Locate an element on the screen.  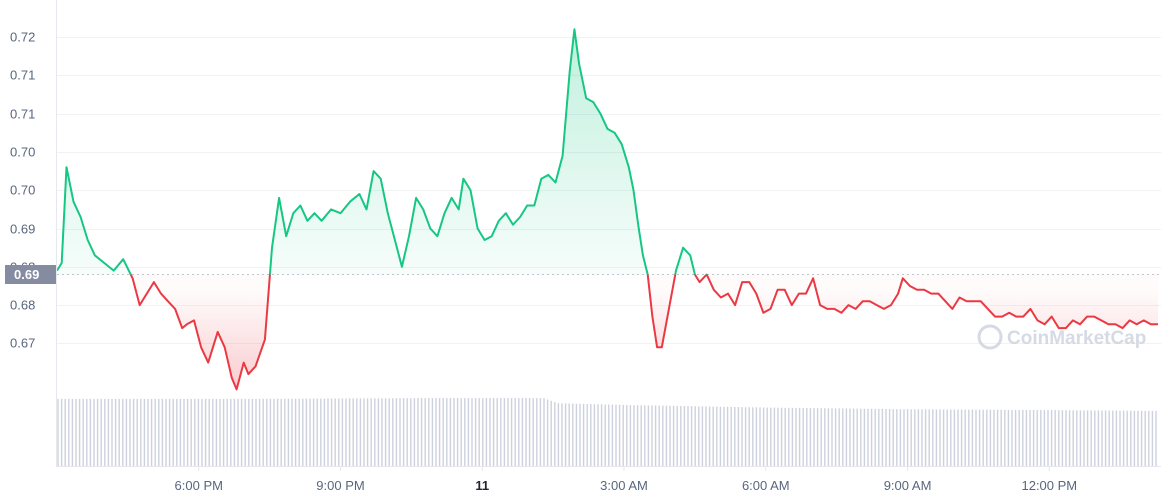
x-tick-label: 9:00 AM is located at coordinates (908, 485).